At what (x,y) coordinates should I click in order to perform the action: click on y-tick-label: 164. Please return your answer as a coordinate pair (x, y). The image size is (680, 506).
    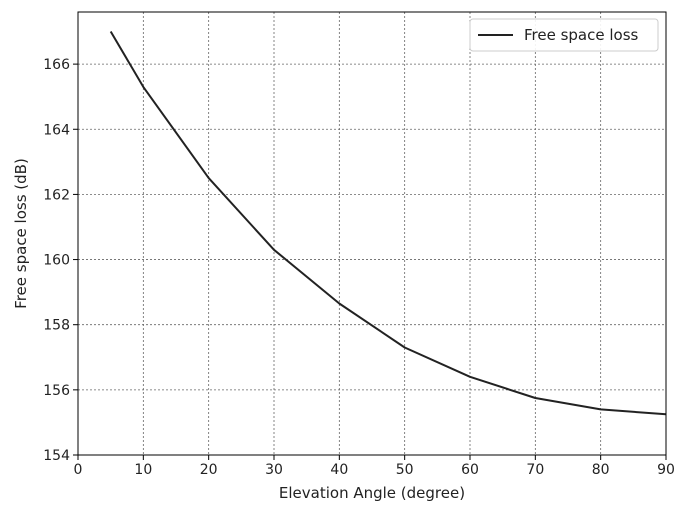
    Looking at the image, I should click on (56, 130).